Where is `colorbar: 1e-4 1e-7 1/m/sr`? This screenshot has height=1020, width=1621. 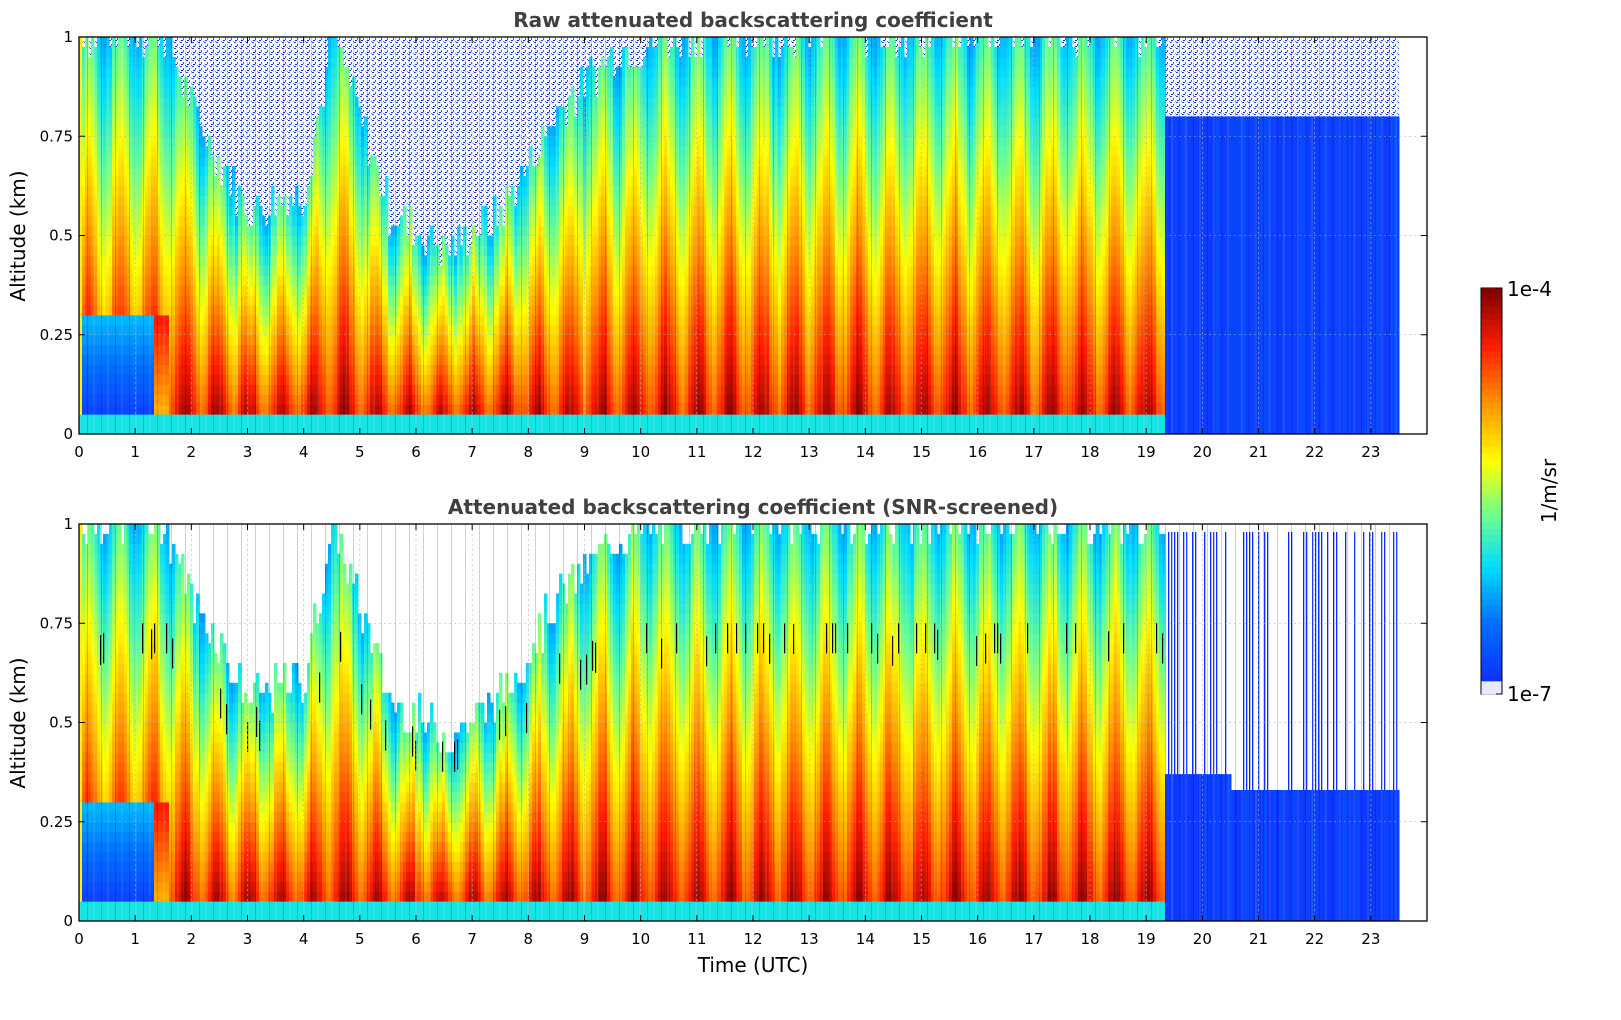 colorbar: 1e-4 1e-7 1/m/sr is located at coordinates (1520, 491).